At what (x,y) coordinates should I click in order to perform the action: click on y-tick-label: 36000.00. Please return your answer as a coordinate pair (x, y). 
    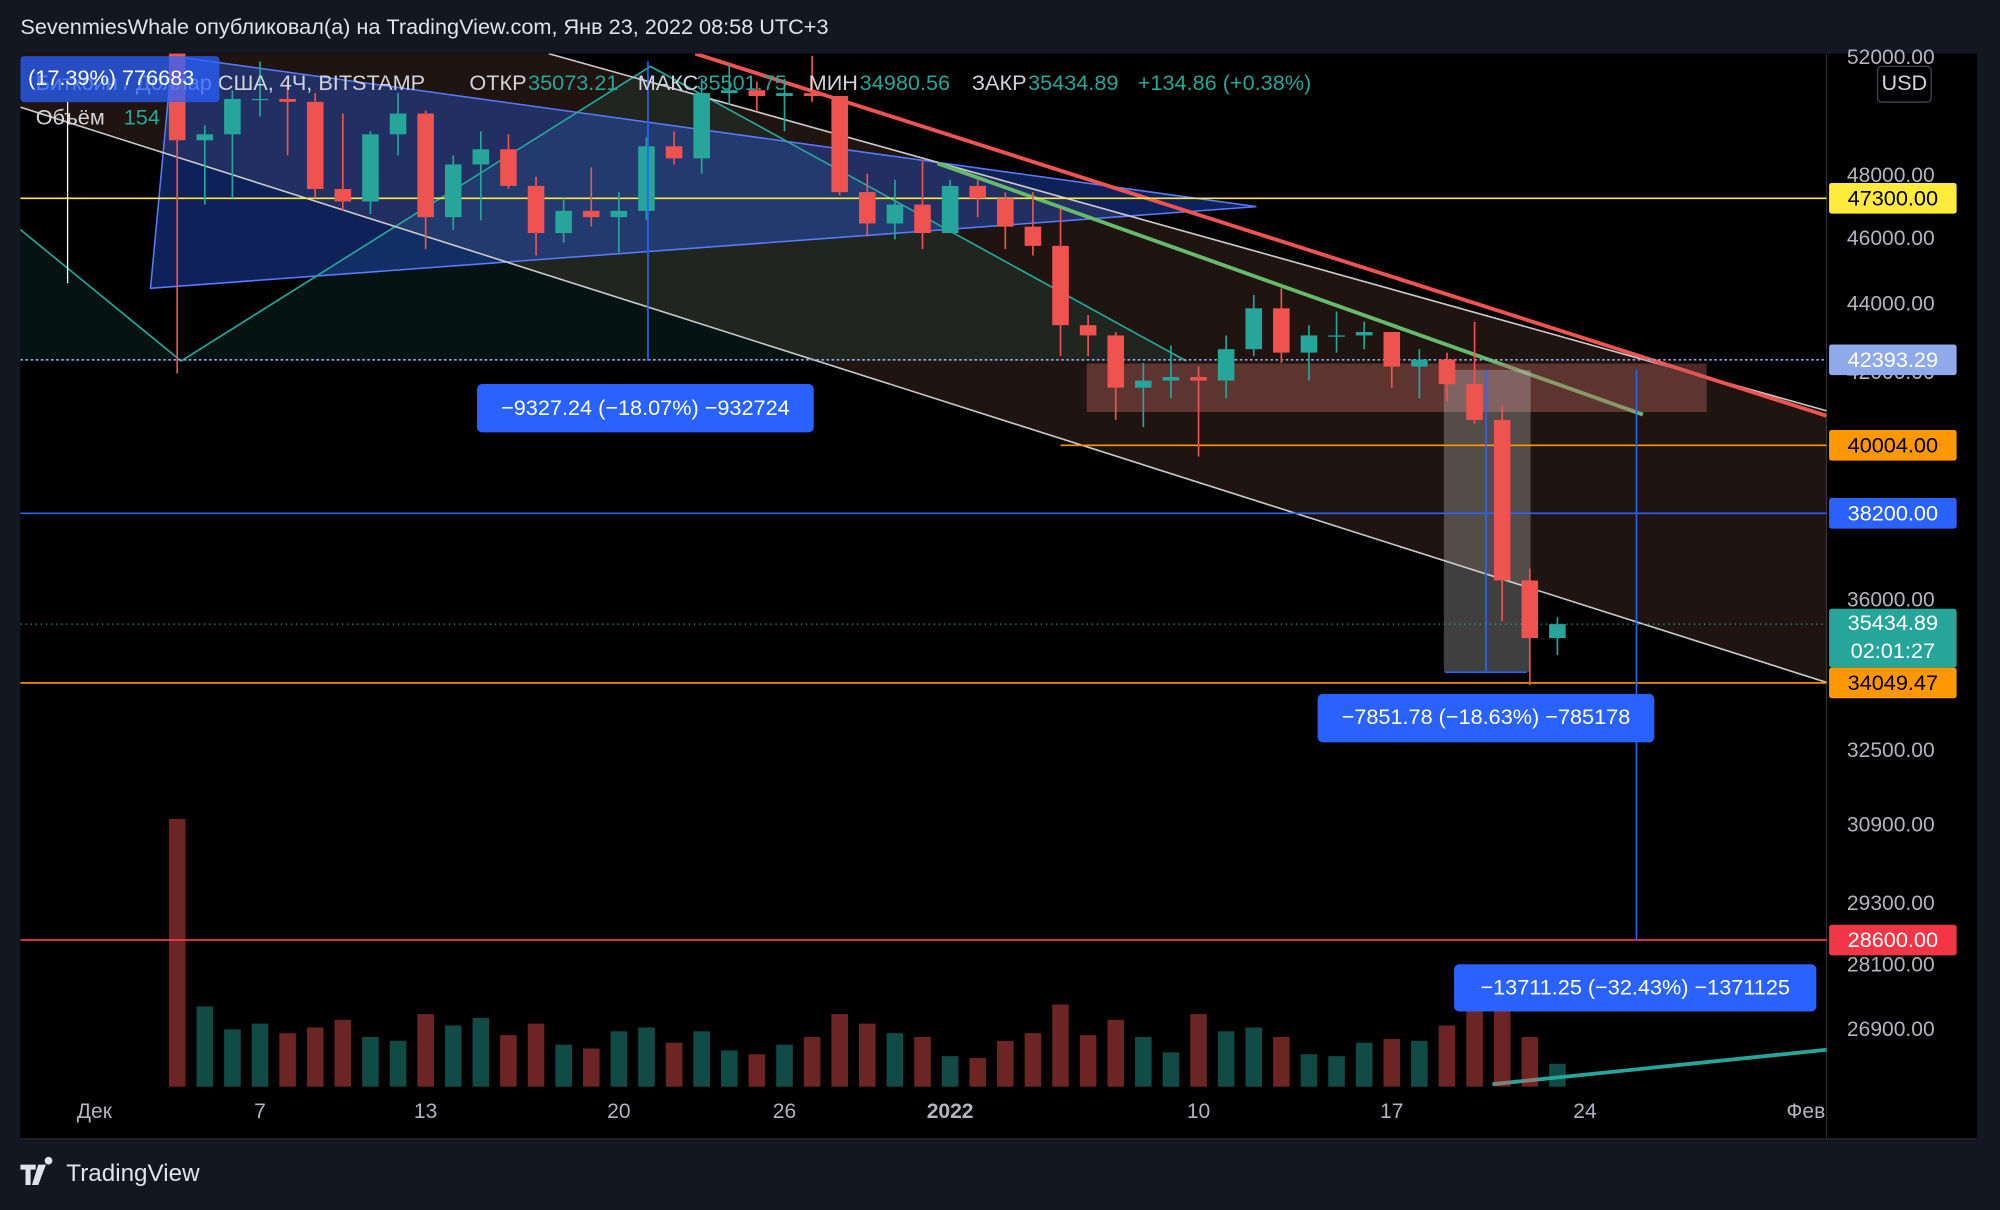
    Looking at the image, I should click on (1891, 599).